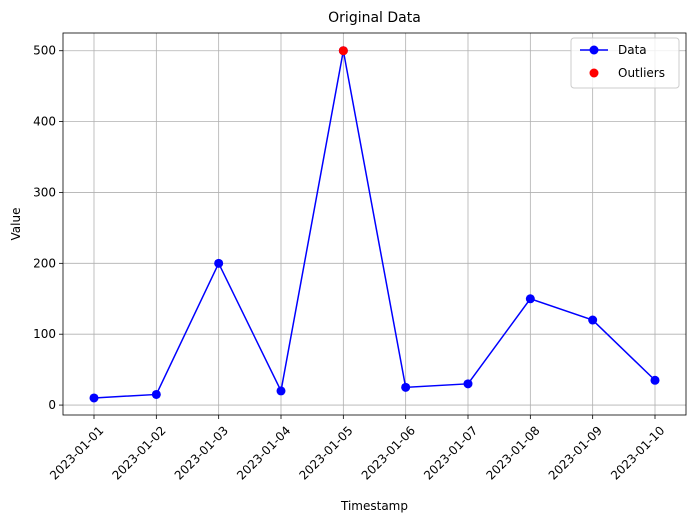 The image size is (700, 523). I want to click on y-tick-label: 300, so click(44, 192).